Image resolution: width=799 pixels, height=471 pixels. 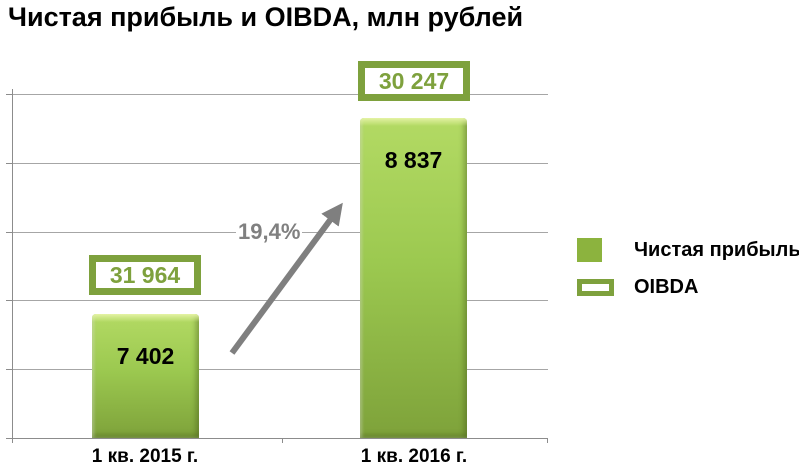 I want to click on net-profit-swatch-icon, so click(x=589, y=250).